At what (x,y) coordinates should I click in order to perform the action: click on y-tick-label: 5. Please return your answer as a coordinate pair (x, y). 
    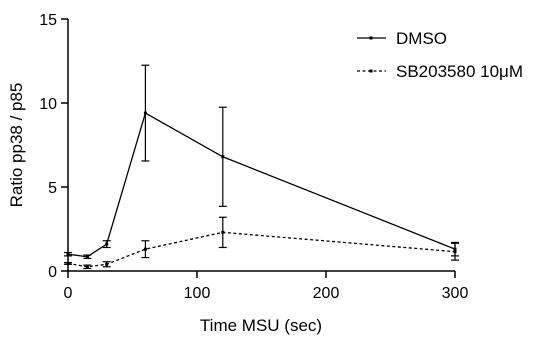
    Looking at the image, I should click on (52, 188).